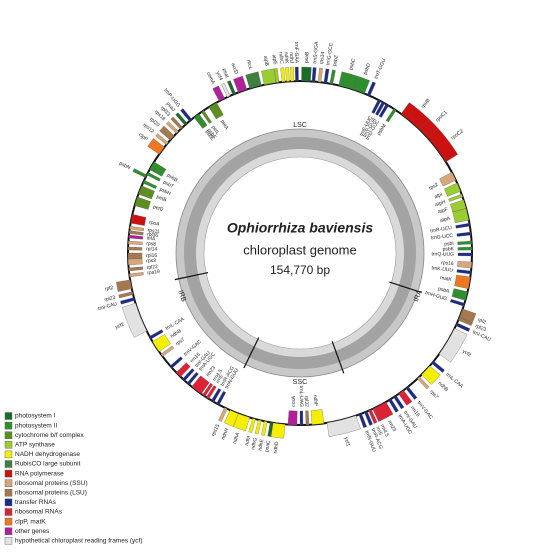  I want to click on gene-label: rps19, so click(153, 273).